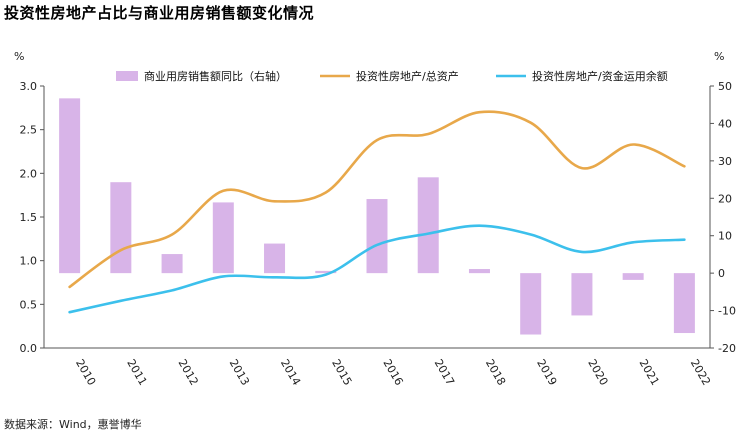 The height and width of the screenshot is (436, 750). What do you see at coordinates (136, 372) in the screenshot?
I see `x-tick-label: 2011` at bounding box center [136, 372].